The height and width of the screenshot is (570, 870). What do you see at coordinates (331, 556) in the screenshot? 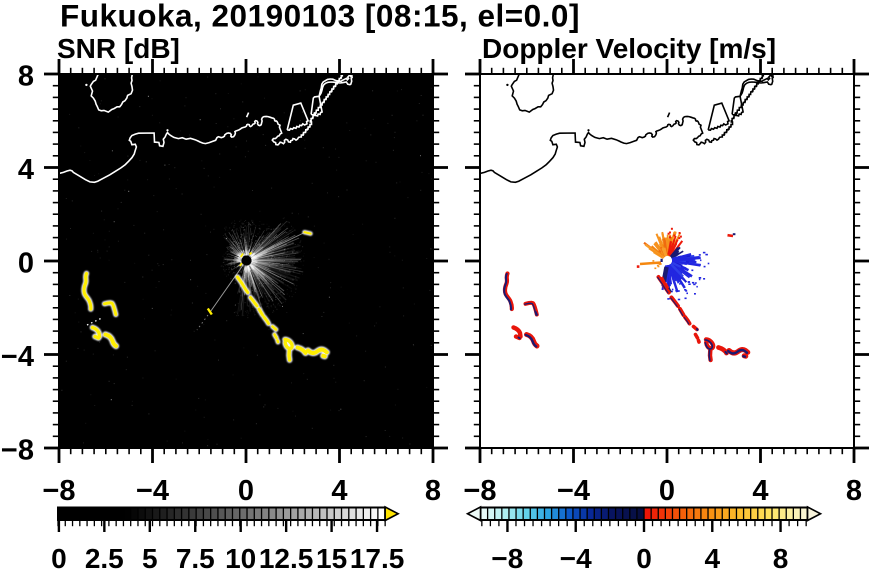
I see `svg-text: 15` at bounding box center [331, 556].